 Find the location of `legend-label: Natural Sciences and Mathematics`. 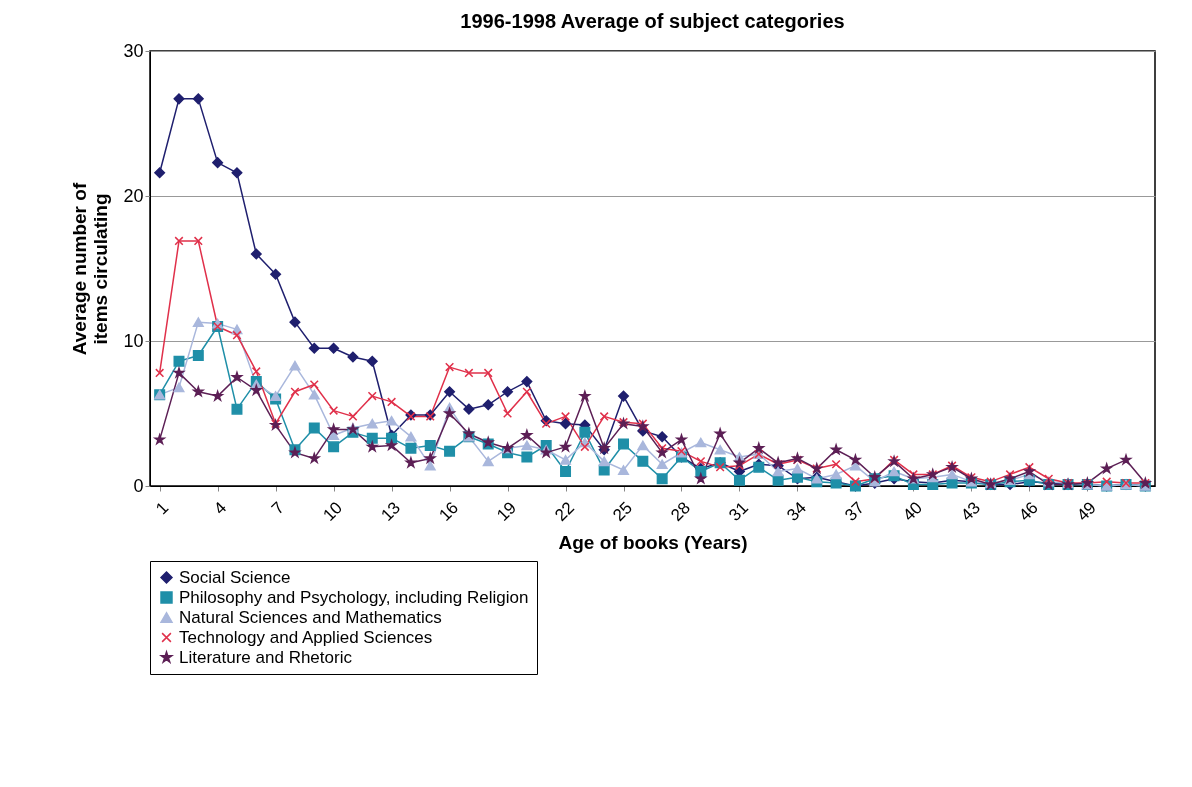

legend-label: Natural Sciences and Mathematics is located at coordinates (310, 617).